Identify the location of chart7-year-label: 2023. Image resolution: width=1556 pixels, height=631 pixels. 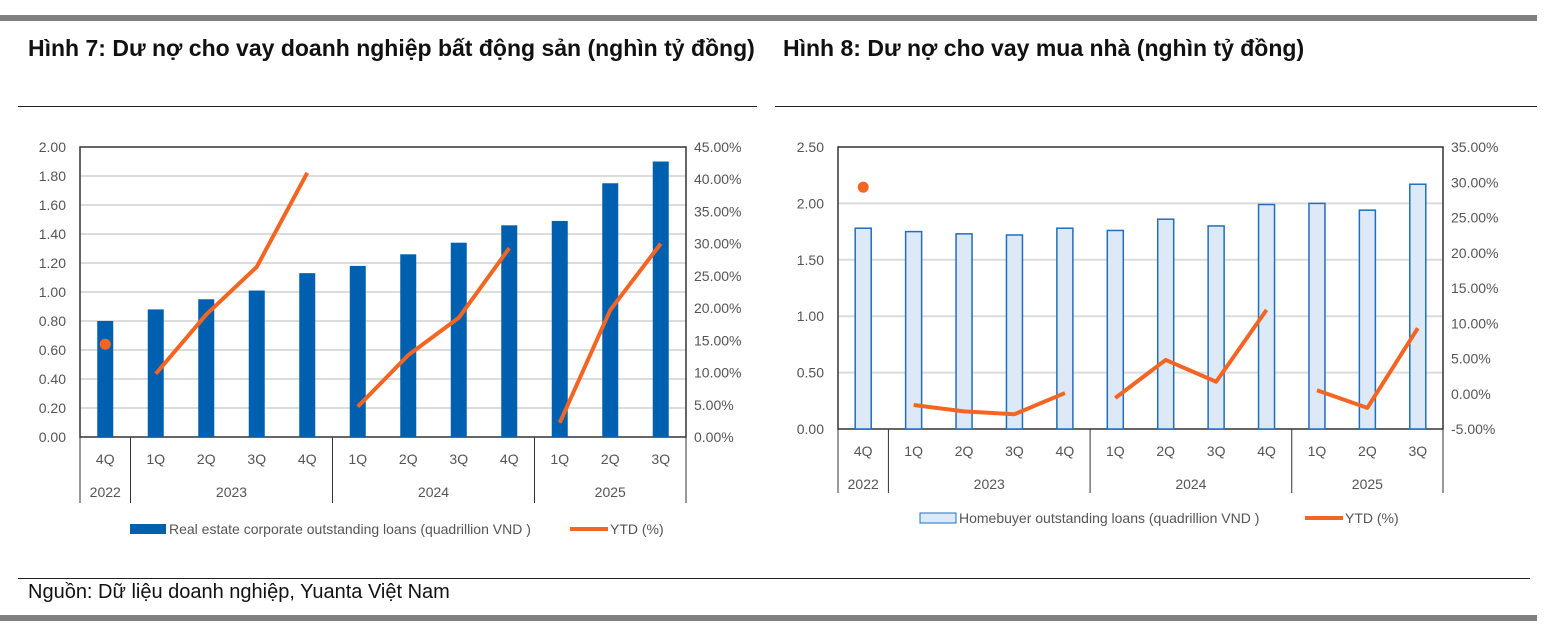
(231, 492).